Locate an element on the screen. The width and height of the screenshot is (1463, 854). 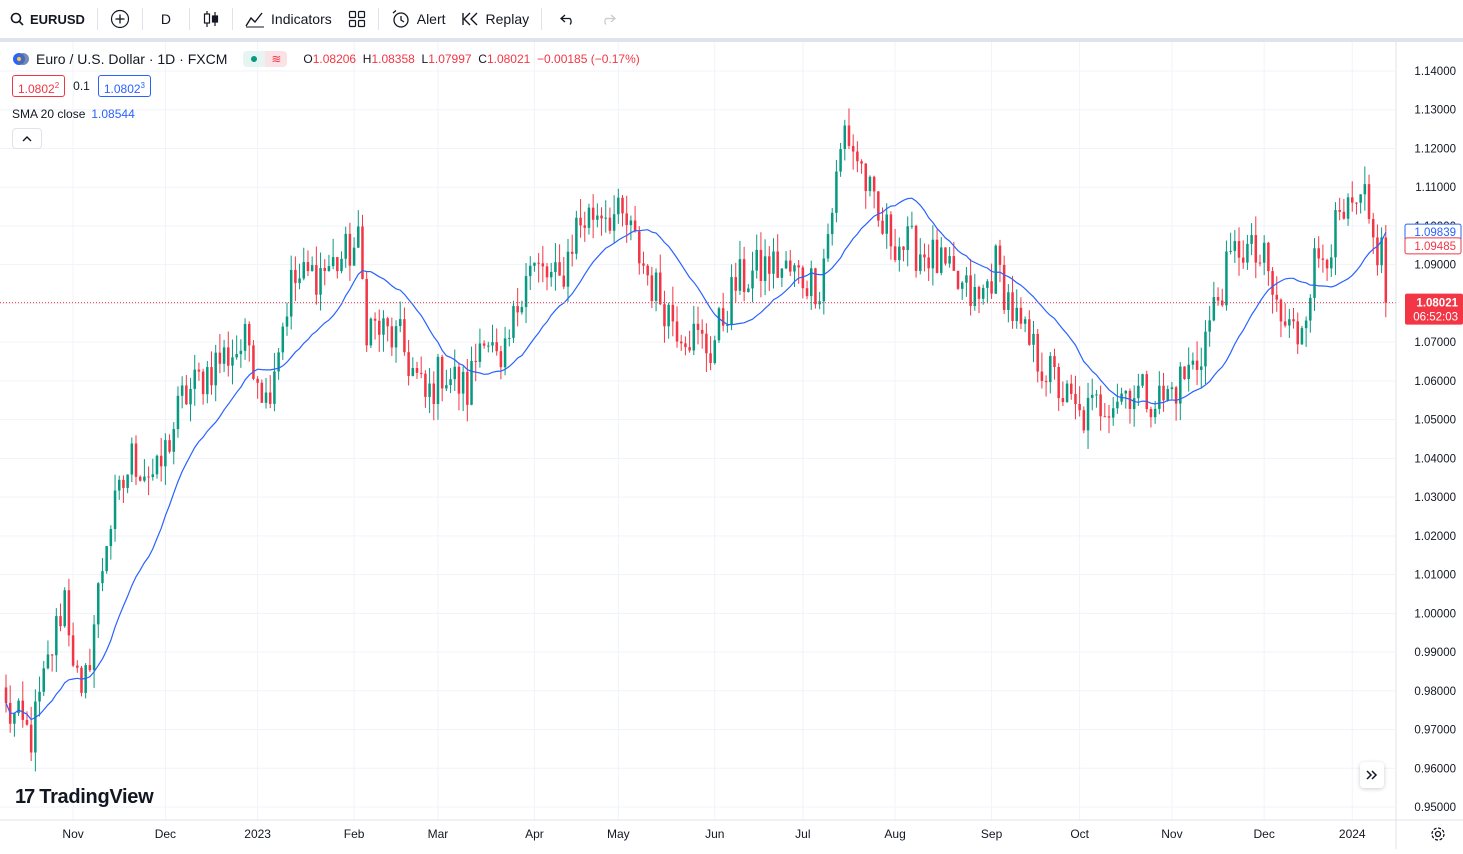
spread-value: 0.1 is located at coordinates (81, 86).